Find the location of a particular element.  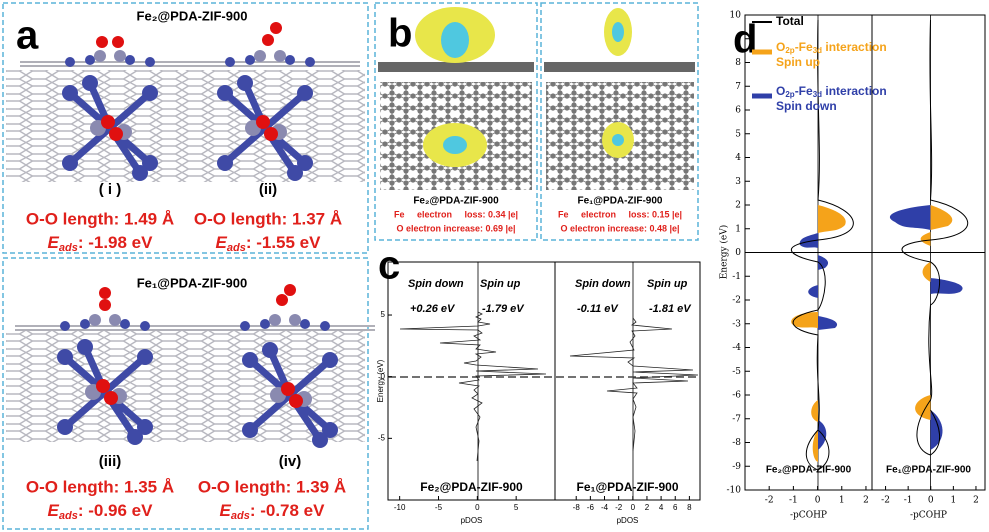

oo-length: O-O length: 1.49 Å is located at coordinates (100, 218).